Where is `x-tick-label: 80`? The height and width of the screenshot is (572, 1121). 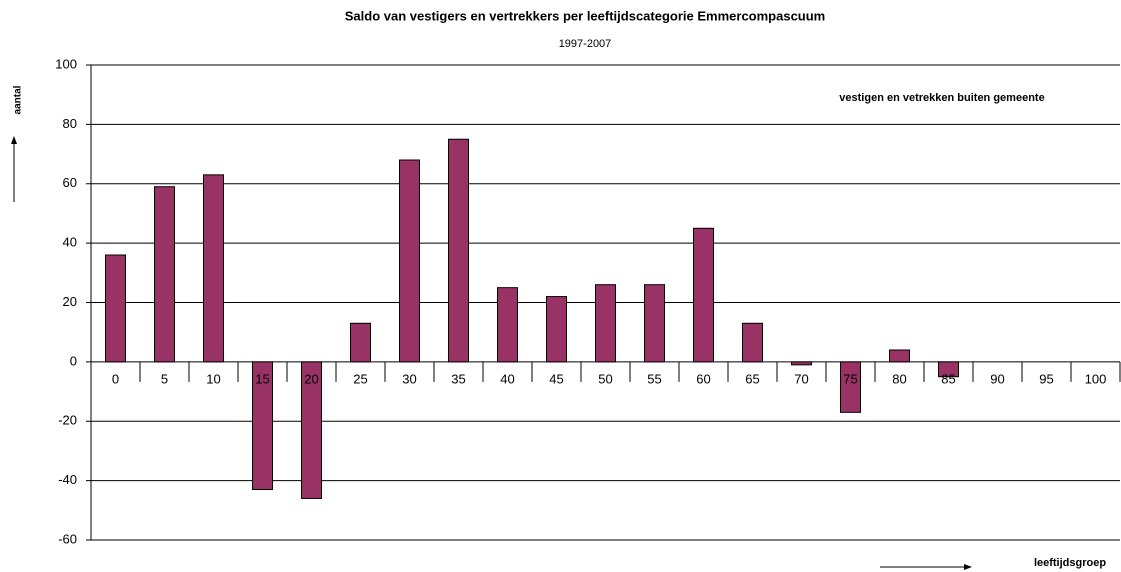 x-tick-label: 80 is located at coordinates (899, 378).